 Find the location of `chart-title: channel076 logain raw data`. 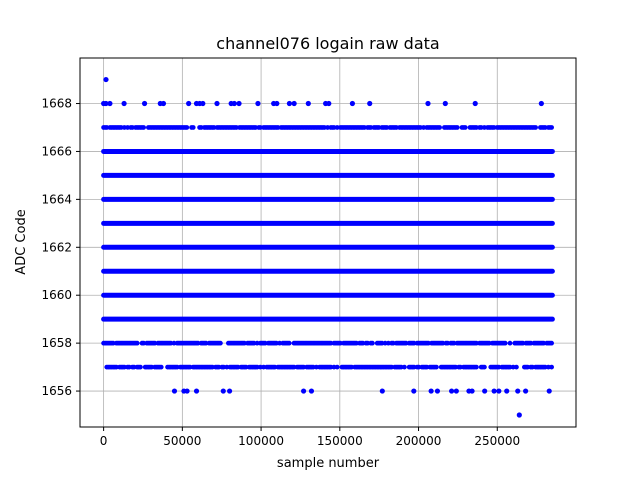

chart-title: channel076 logain raw data is located at coordinates (327, 43).